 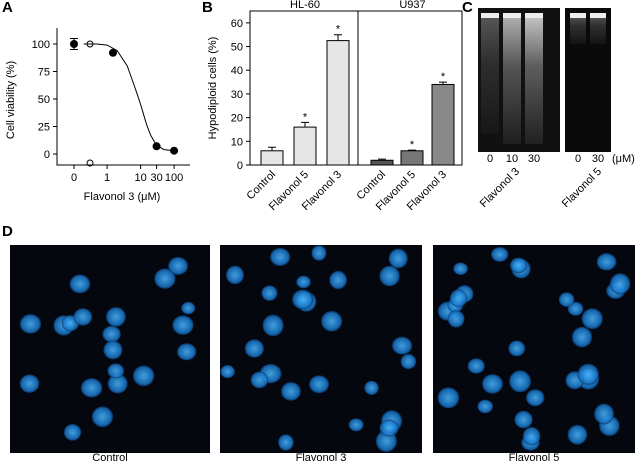 I want to click on plot-frame, so click(x=356, y=88).